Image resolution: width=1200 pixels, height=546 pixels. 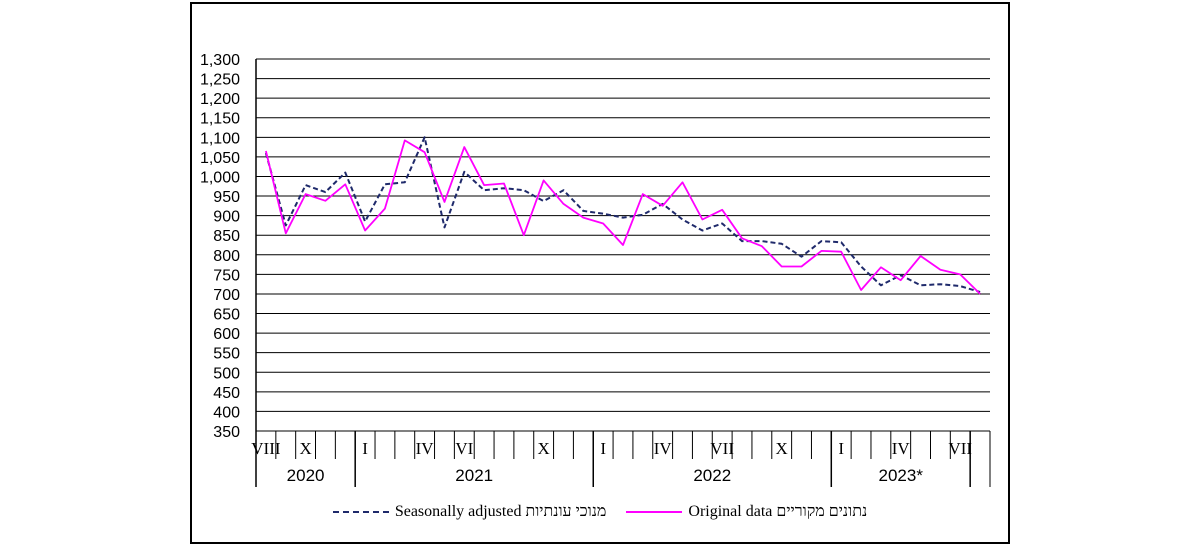 What do you see at coordinates (226, 197) in the screenshot?
I see `y-tick-label: 950` at bounding box center [226, 197].